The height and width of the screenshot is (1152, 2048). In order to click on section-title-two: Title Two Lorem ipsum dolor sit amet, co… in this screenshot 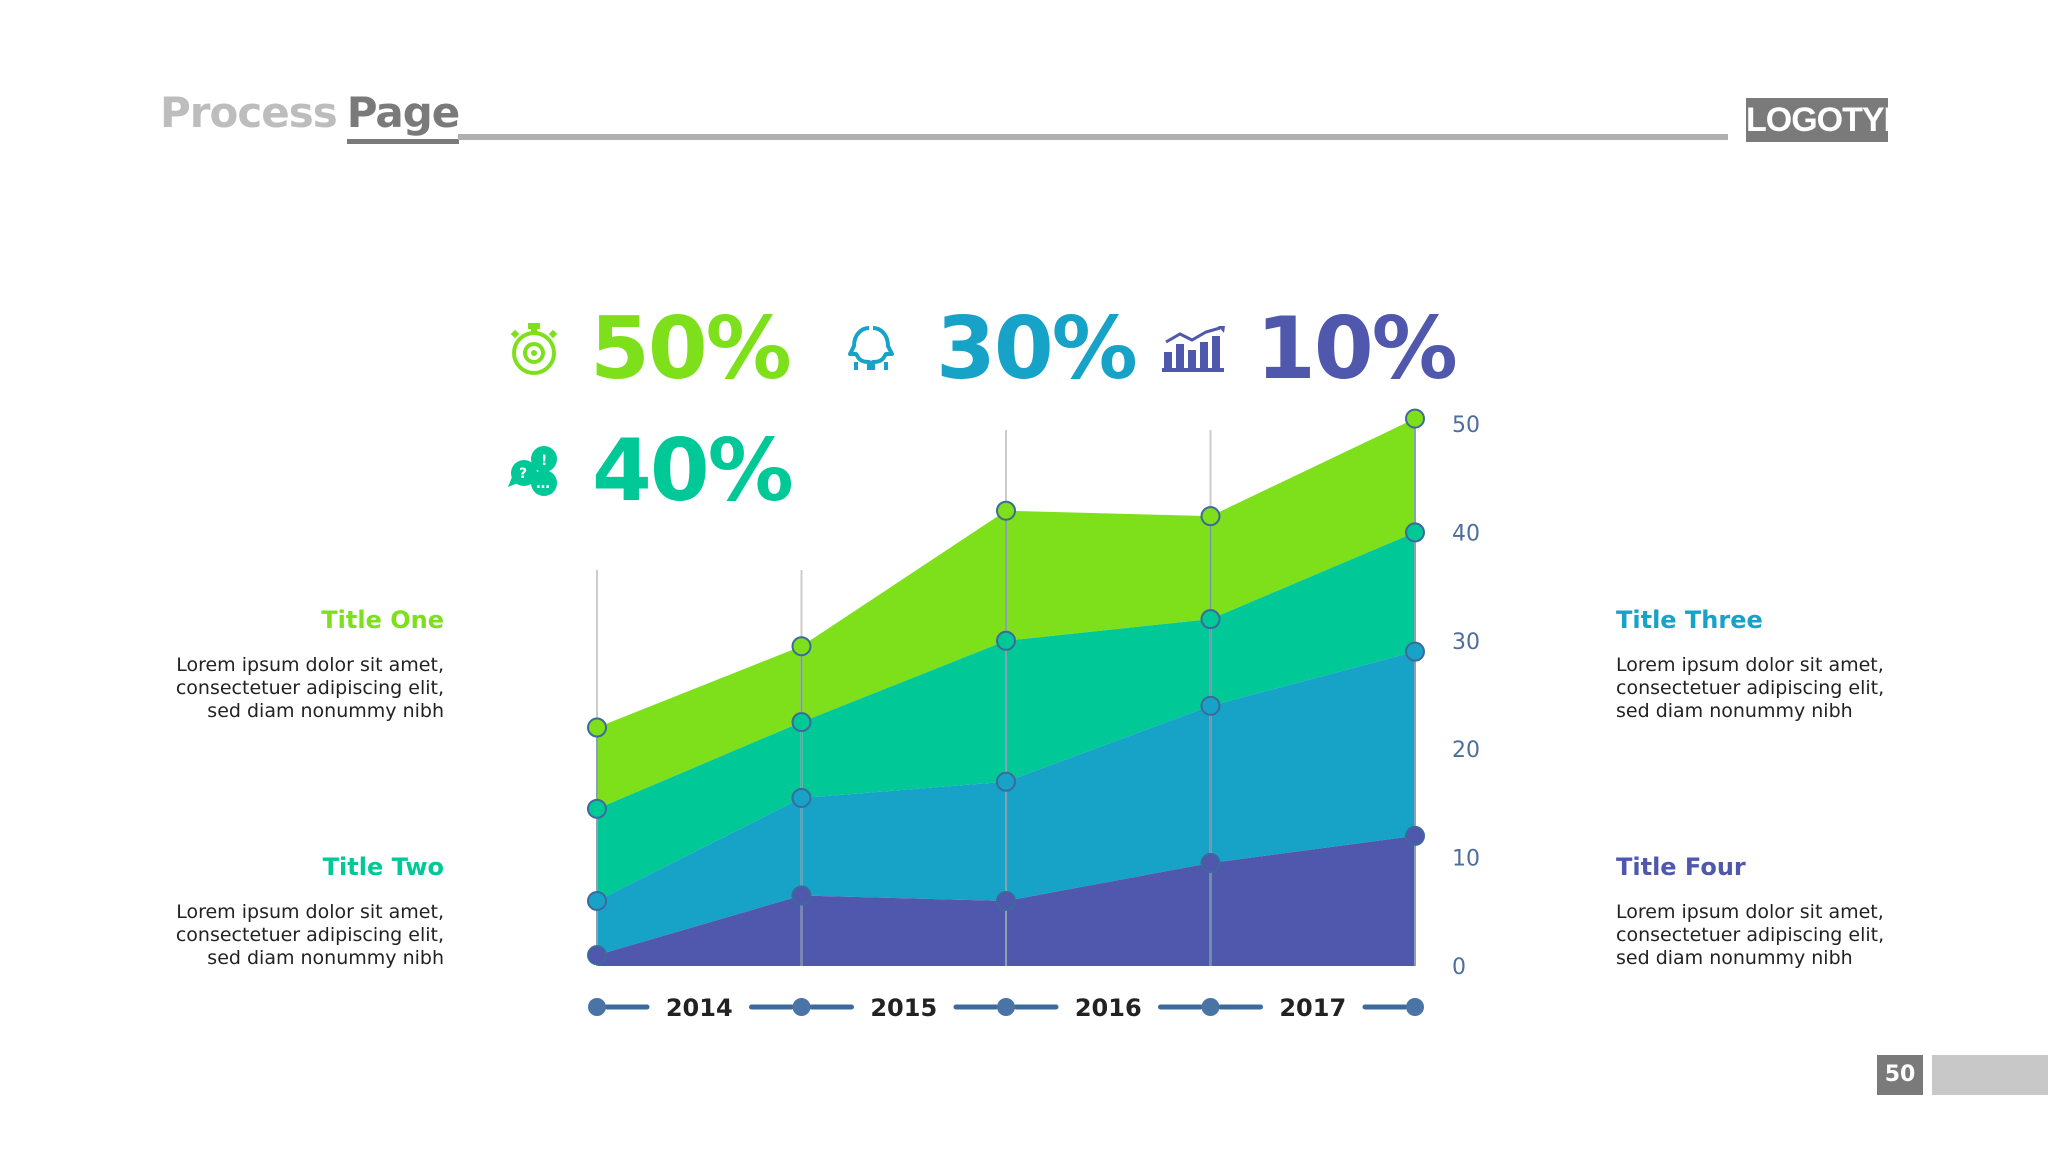, I will do `click(294, 911)`.